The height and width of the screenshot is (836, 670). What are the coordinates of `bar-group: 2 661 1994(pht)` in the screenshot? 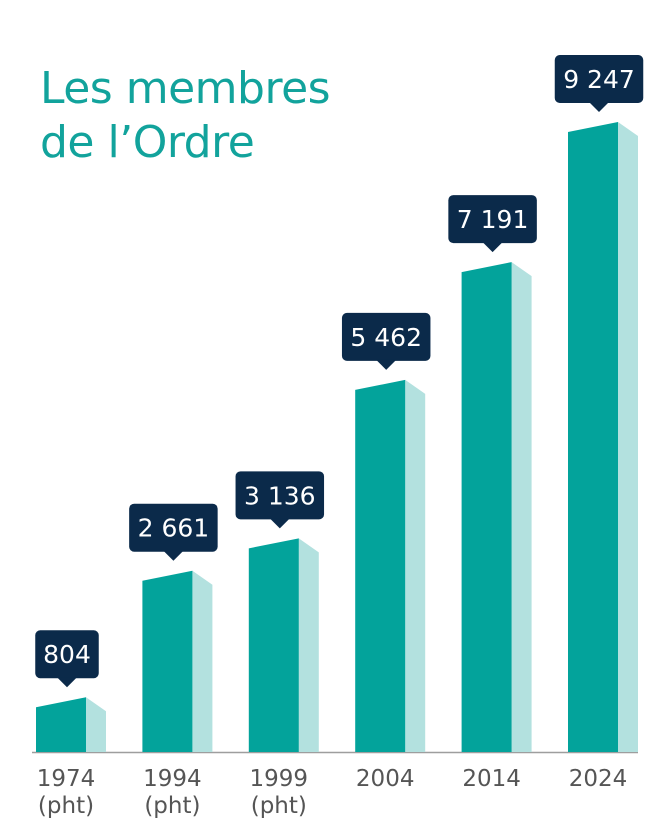 It's located at (173, 661).